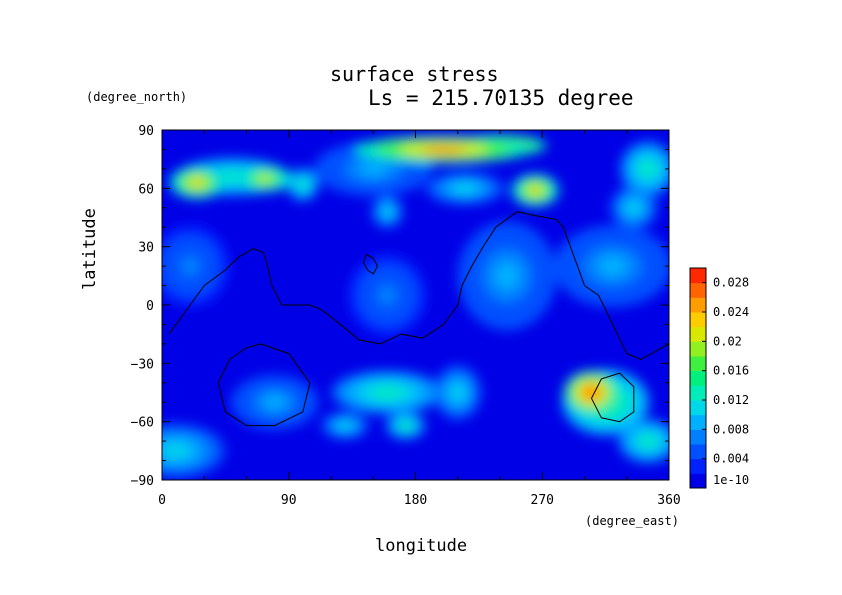 The height and width of the screenshot is (595, 842). I want to click on colorbar-tick-label: 0.028, so click(731, 283).